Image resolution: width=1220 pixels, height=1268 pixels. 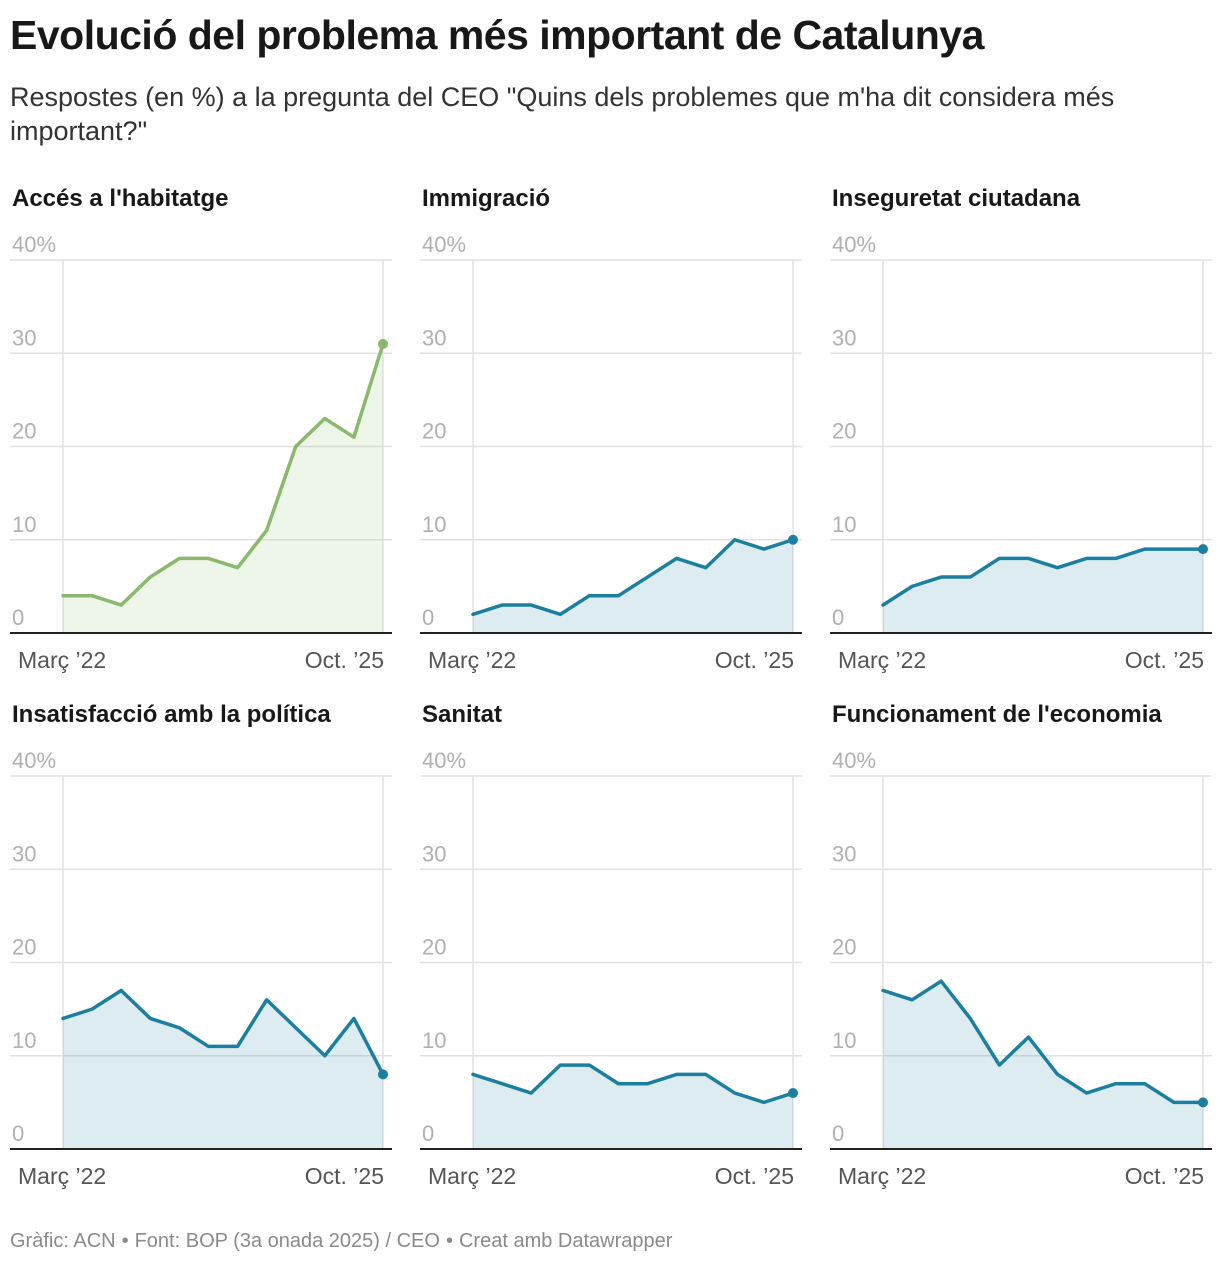 What do you see at coordinates (120, 198) in the screenshot?
I see `panel-title: Accés a l'habitatge` at bounding box center [120, 198].